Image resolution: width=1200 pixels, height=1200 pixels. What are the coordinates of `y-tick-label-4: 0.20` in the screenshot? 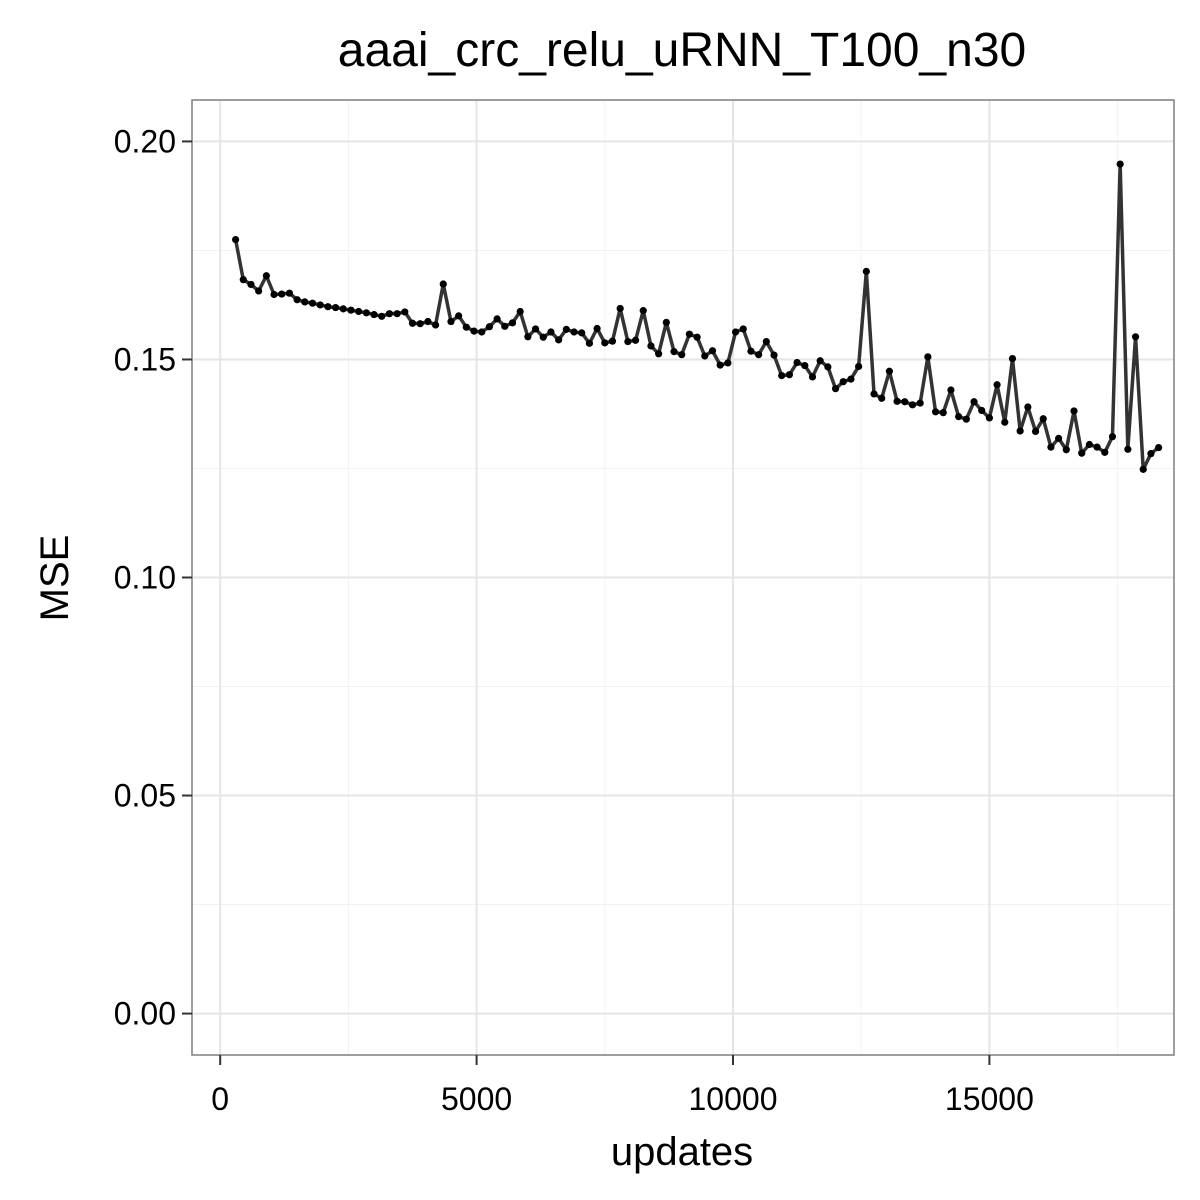 It's located at (145, 141).